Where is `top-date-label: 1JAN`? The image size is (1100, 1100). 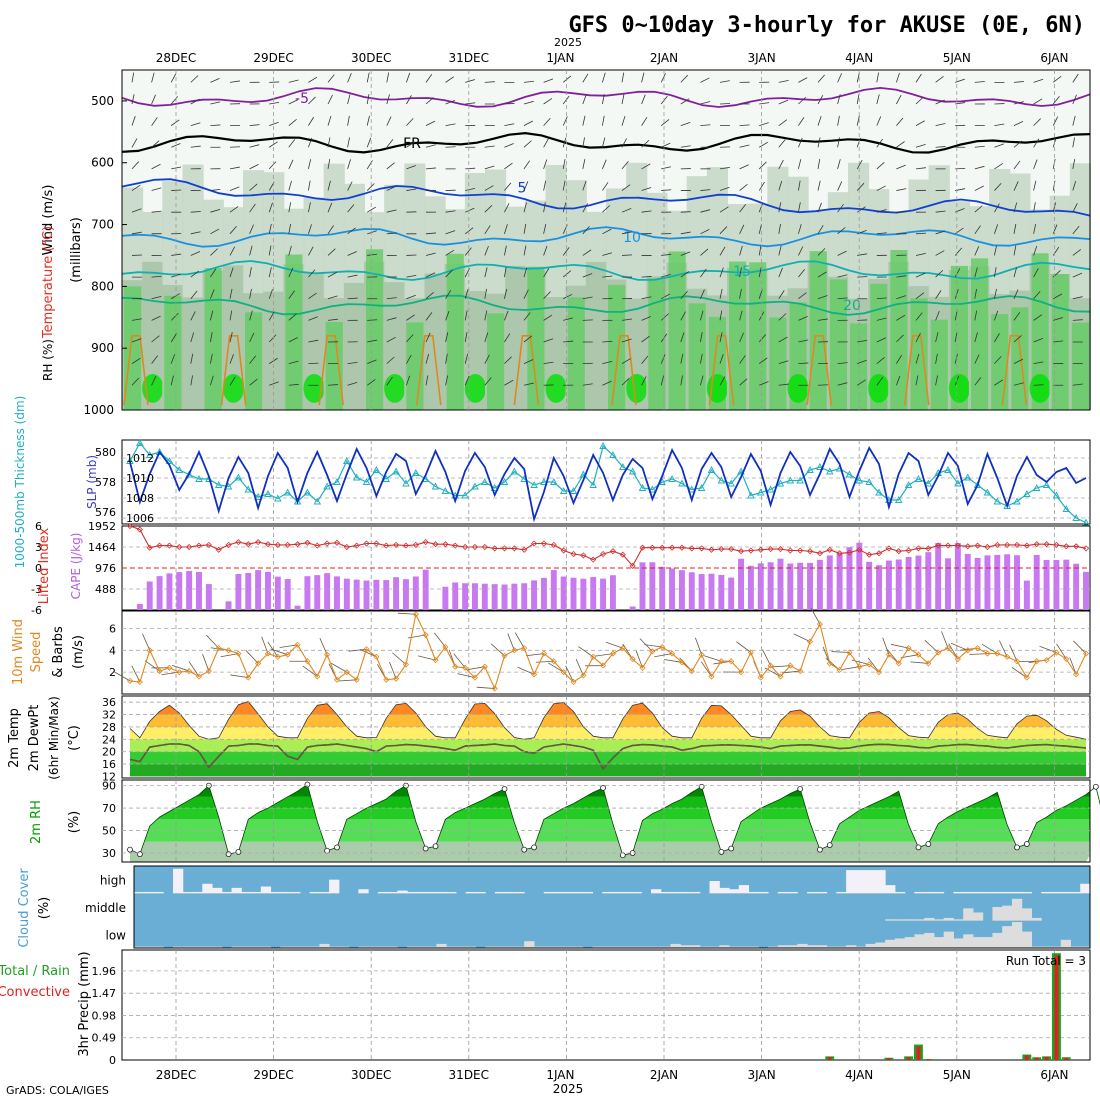
top-date-label: 1JAN is located at coordinates (560, 58).